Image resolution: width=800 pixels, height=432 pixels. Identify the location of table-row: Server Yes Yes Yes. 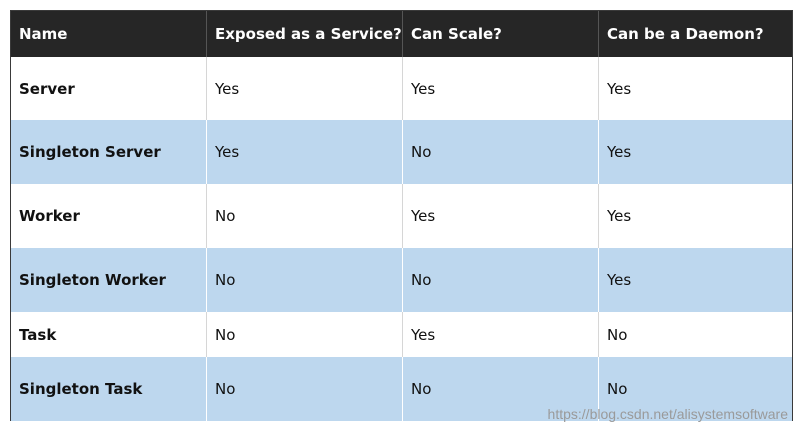
(401, 88).